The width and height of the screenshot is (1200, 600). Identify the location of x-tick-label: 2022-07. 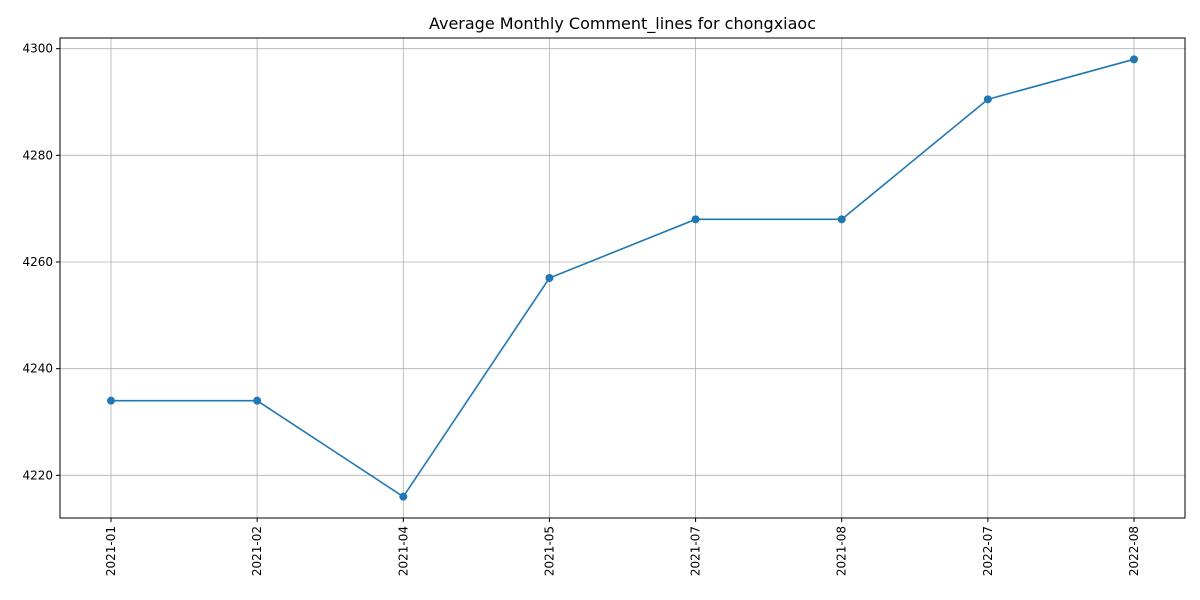
(988, 551).